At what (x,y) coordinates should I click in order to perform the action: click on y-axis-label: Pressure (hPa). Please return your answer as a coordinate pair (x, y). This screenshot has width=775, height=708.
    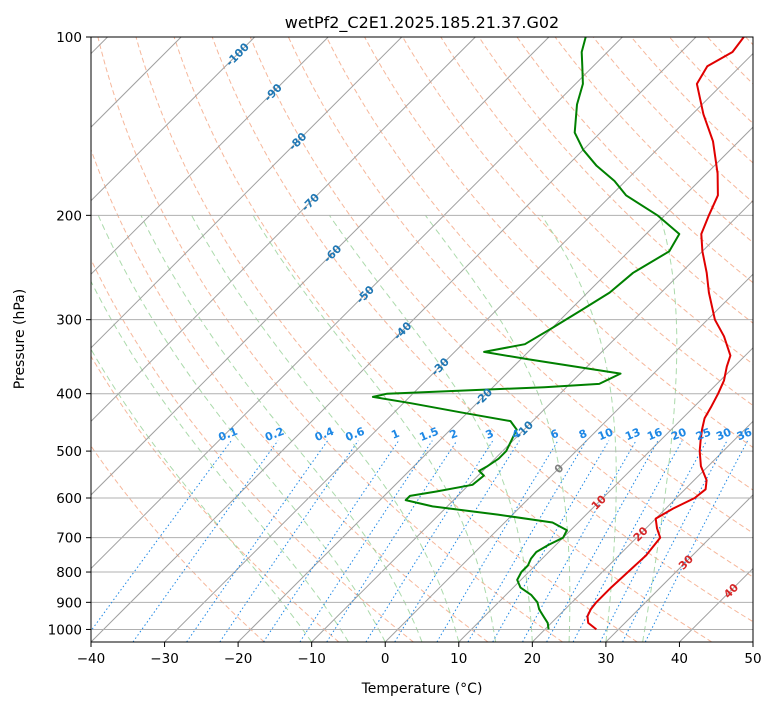
    Looking at the image, I should click on (20, 339).